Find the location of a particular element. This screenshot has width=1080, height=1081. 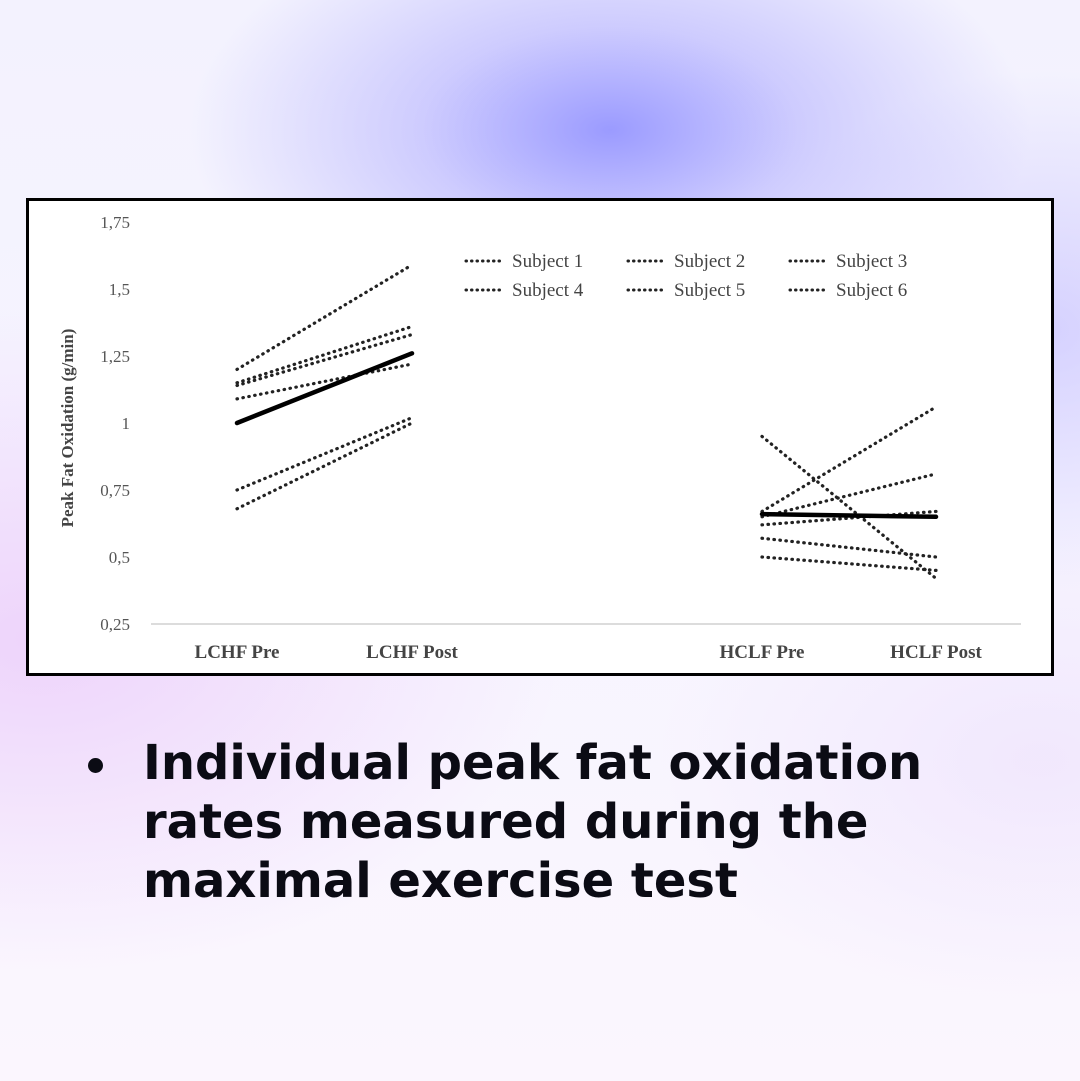

series-line-subject-3-hclf is located at coordinates (849, 495).